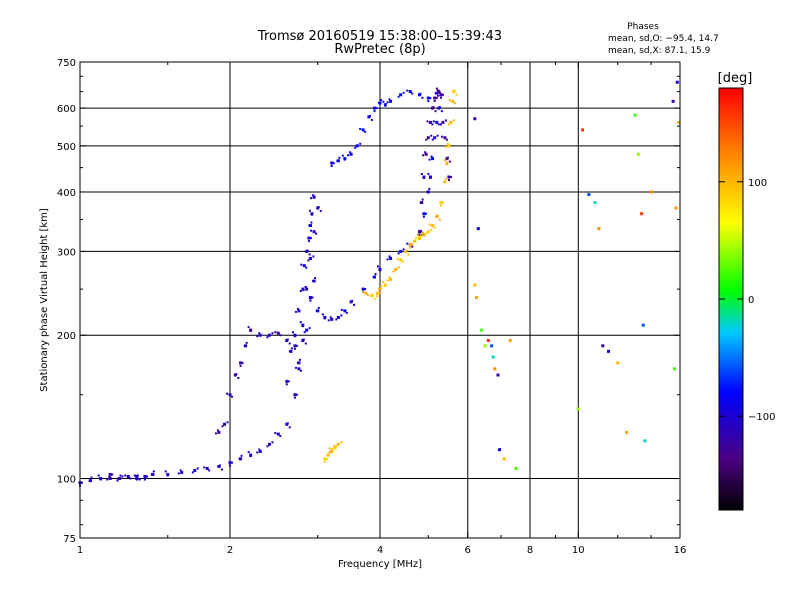 Image resolution: width=800 pixels, height=600 pixels. Describe the element at coordinates (380, 564) in the screenshot. I see `x-axis-label: Frequency [MHz]` at that location.